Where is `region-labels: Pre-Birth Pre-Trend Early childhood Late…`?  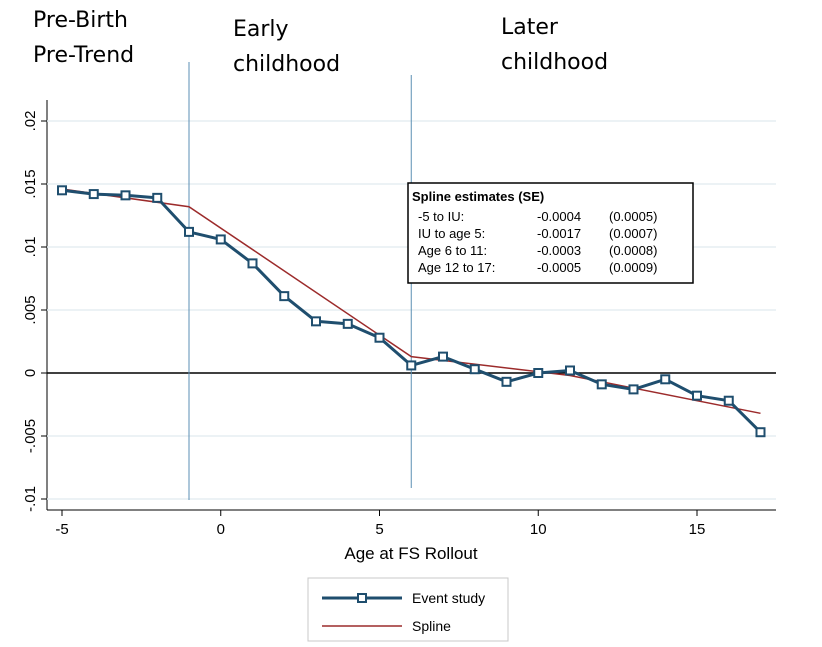 region-labels: Pre-Birth Pre-Trend Early childhood Late… is located at coordinates (320, 42).